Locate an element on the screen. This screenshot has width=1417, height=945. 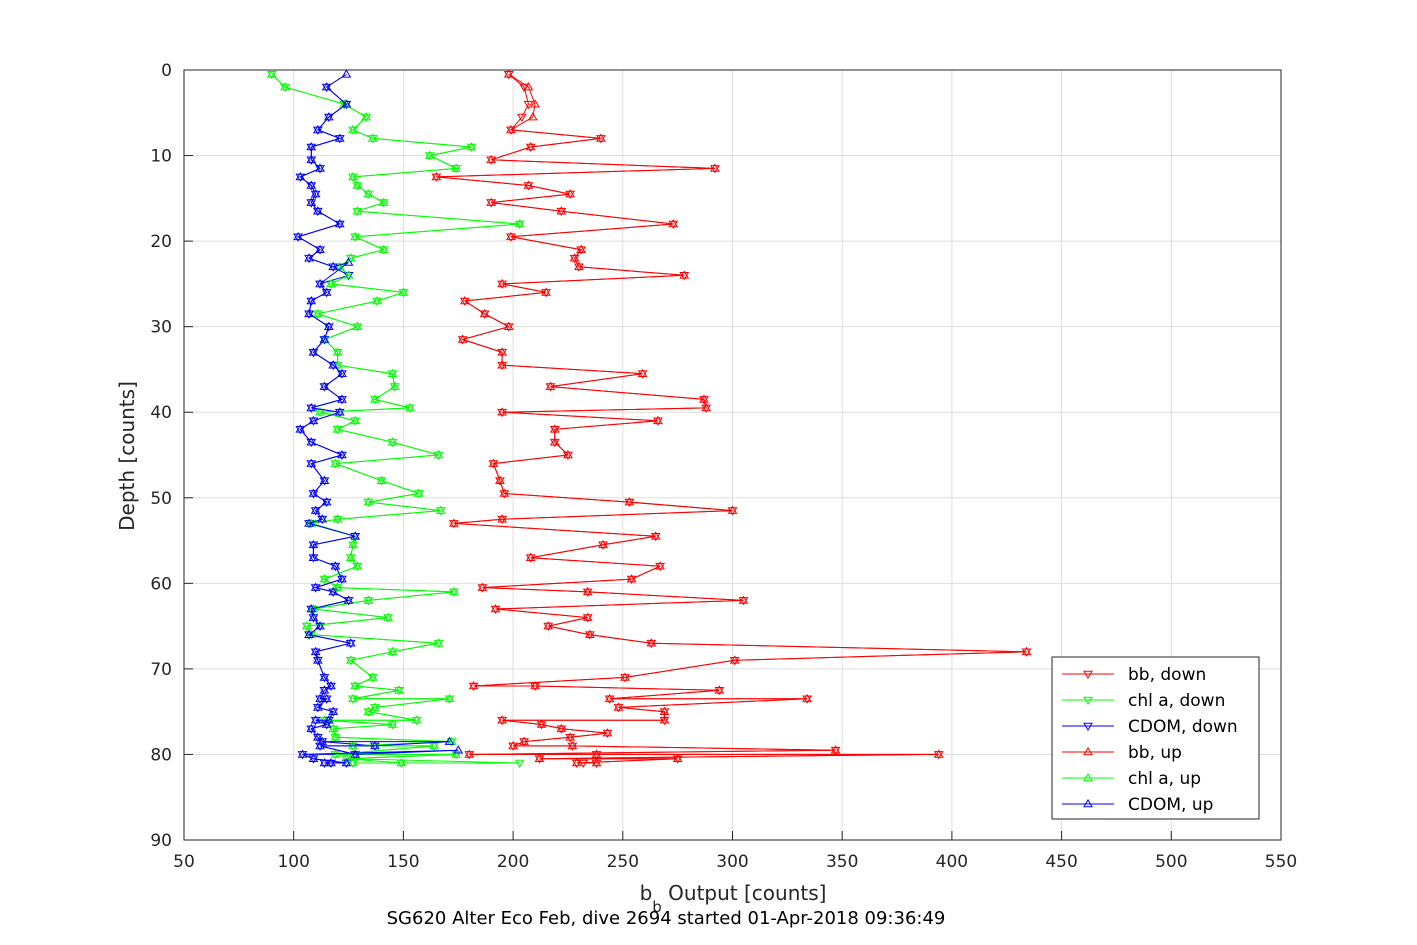
x-tick-label: 350 is located at coordinates (842, 862).